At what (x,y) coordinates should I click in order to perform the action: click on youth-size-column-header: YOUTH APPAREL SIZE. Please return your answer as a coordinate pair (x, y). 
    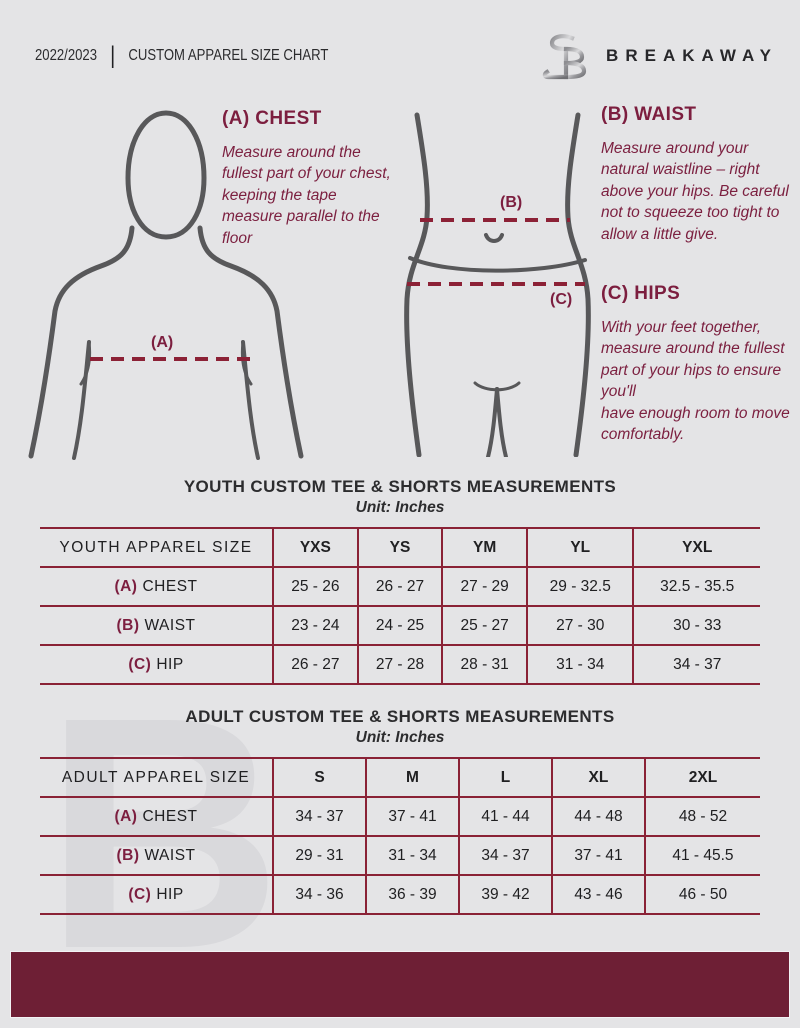
    Looking at the image, I should click on (156, 547).